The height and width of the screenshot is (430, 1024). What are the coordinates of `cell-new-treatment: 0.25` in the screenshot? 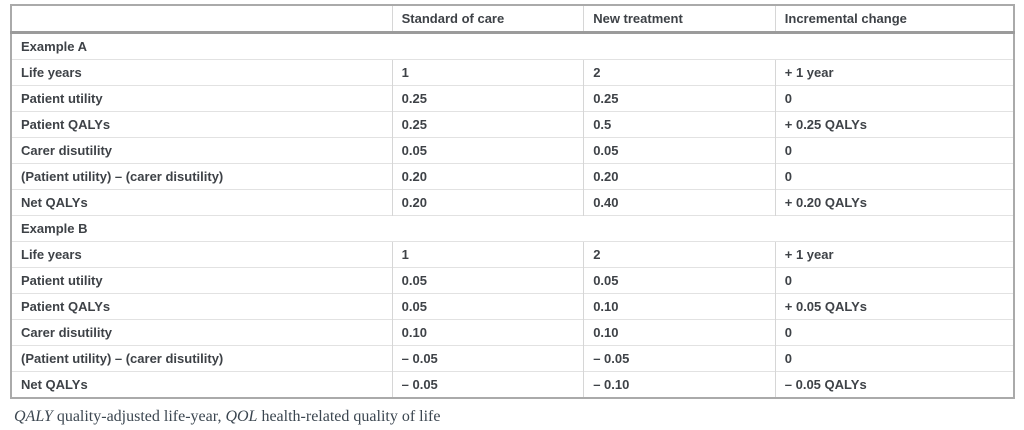 It's located at (679, 98).